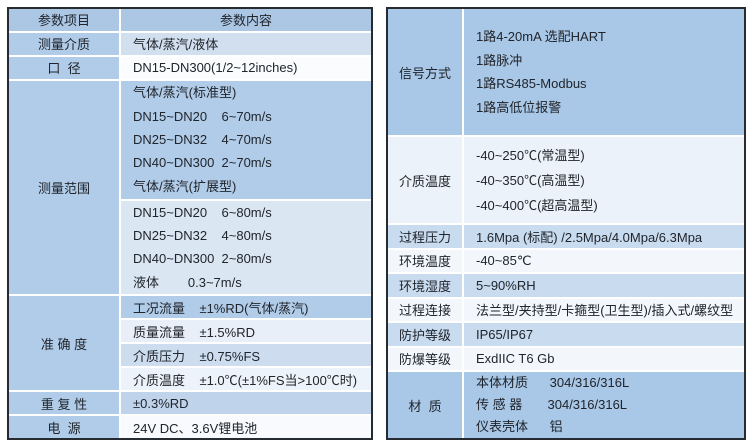 This screenshot has width=750, height=446. Describe the element at coordinates (604, 334) in the screenshot. I see `value-protection-rating: IP65/IP67` at that location.